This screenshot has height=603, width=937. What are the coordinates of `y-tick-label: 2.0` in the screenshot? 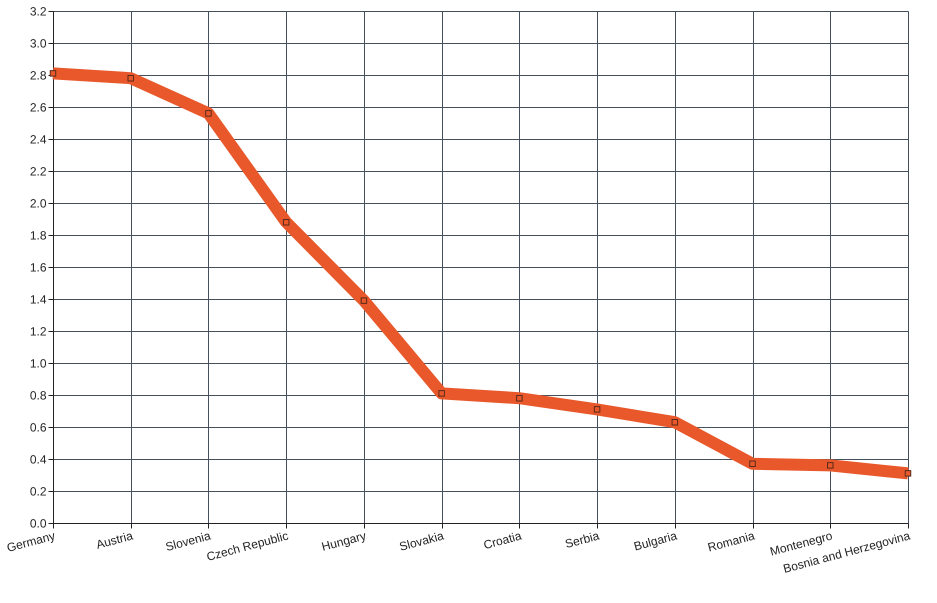 It's located at (38, 203).